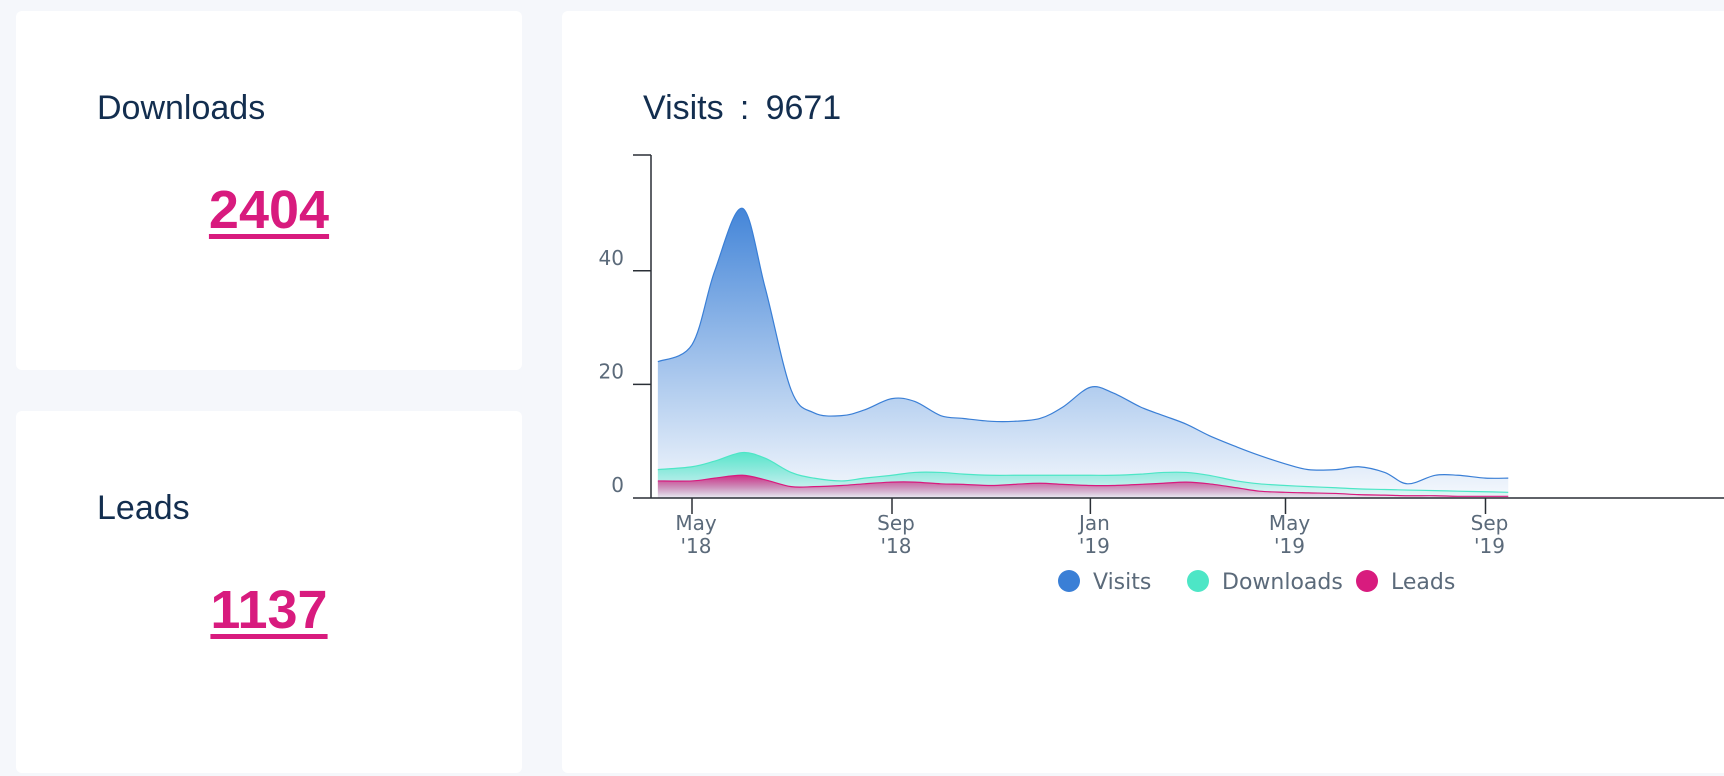 The width and height of the screenshot is (1724, 776). I want to click on legend-item-visits: Visits, so click(1104, 582).